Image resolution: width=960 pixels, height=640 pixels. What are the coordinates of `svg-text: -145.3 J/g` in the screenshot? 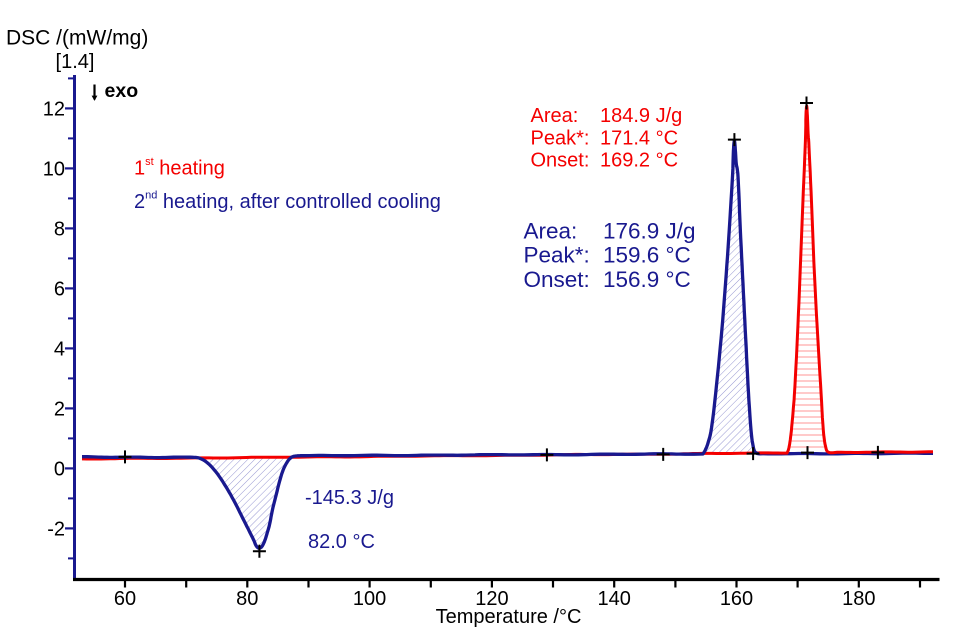 It's located at (349, 498).